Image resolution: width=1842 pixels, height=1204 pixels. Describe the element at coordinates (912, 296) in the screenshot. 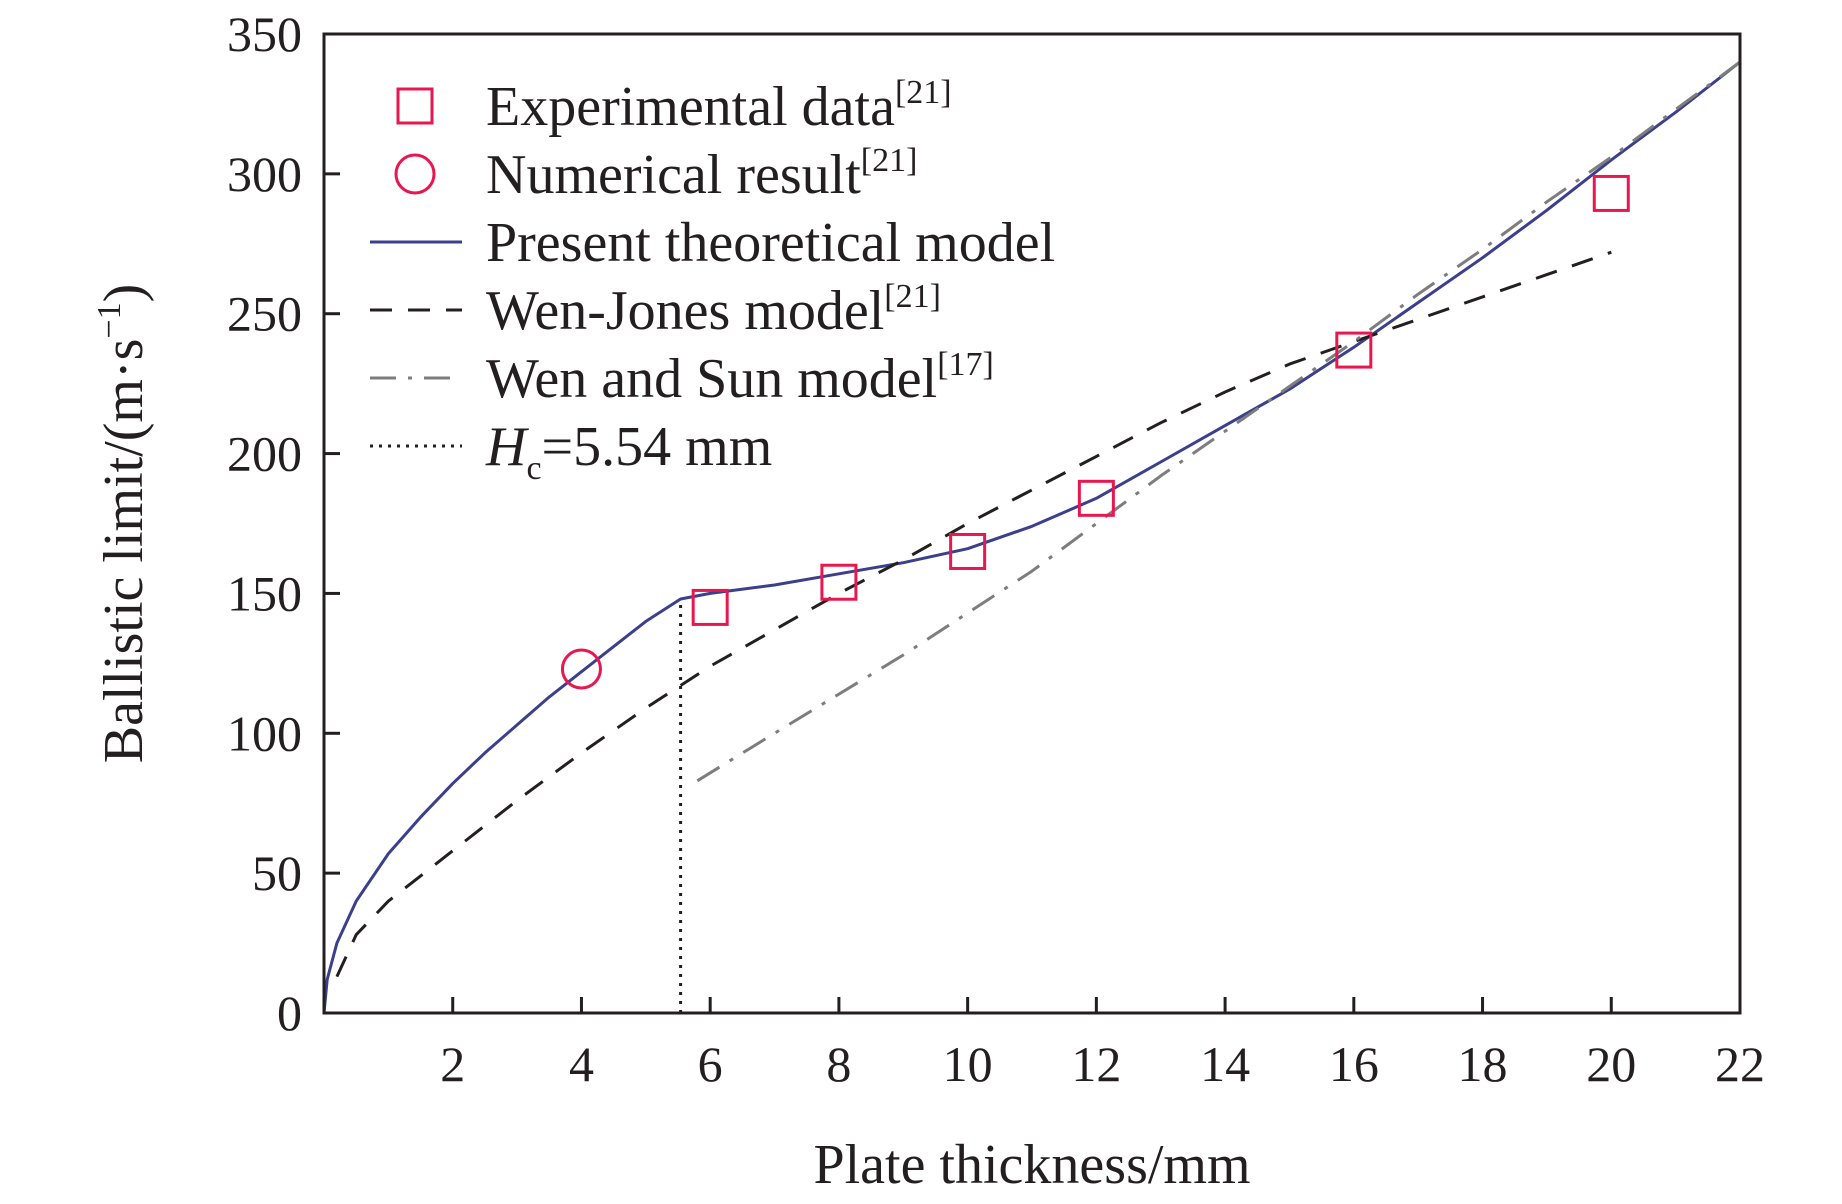

I see `legend-ref-wen-jones: [21]` at that location.